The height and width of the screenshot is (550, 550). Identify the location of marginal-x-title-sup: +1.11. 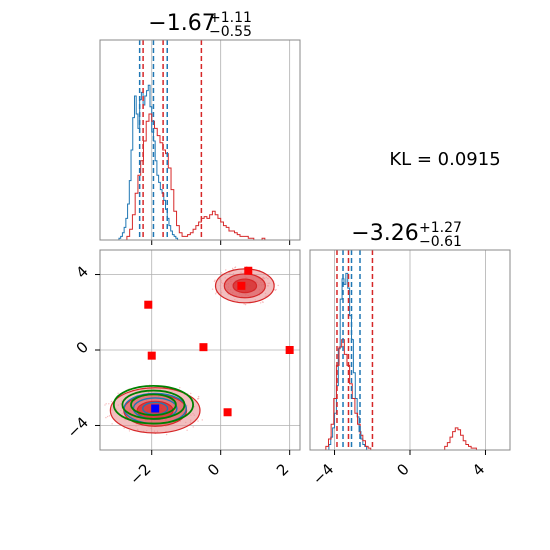
(230, 18).